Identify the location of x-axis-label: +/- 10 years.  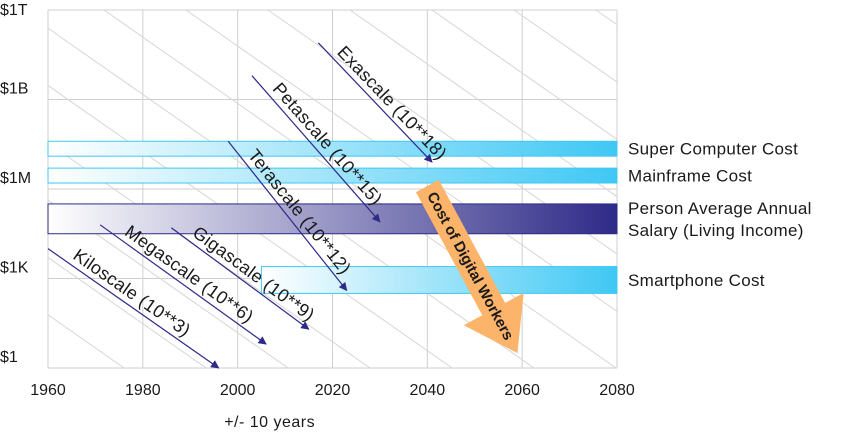
(269, 422).